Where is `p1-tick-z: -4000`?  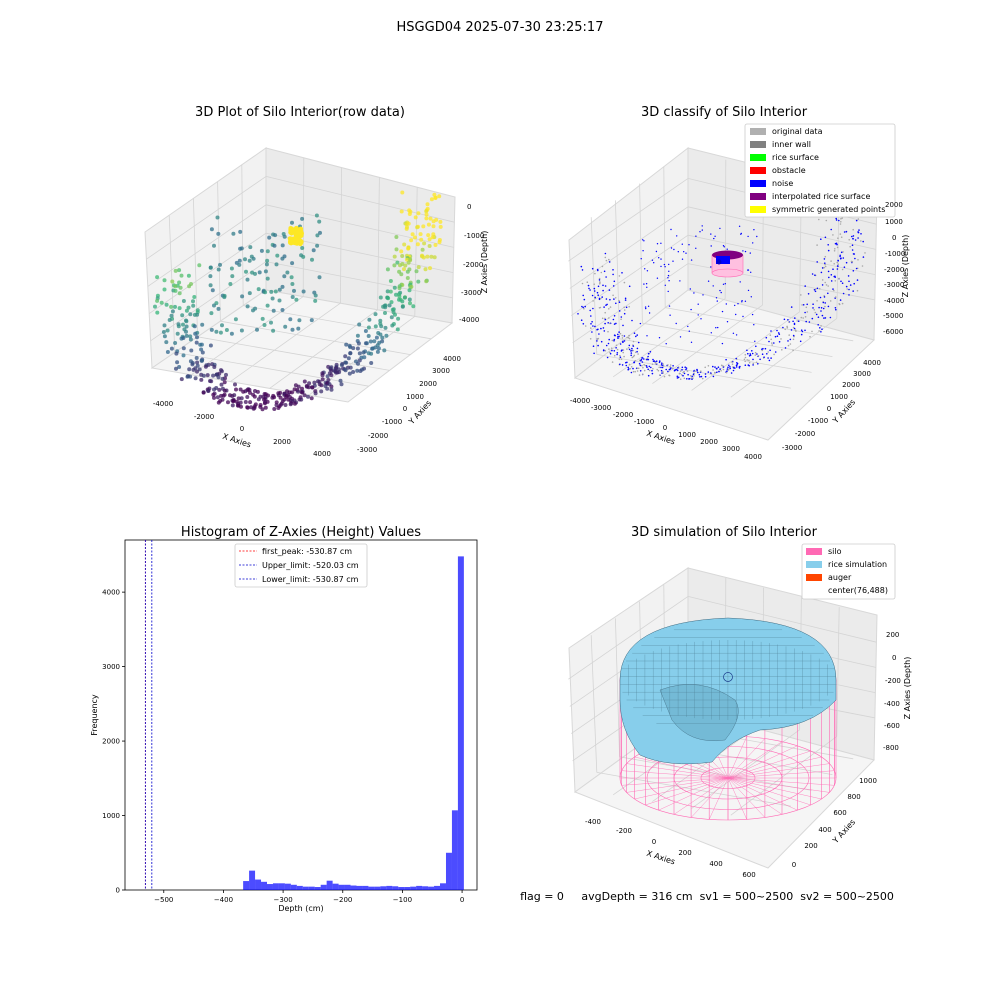
p1-tick-z: -4000 is located at coordinates (469, 320).